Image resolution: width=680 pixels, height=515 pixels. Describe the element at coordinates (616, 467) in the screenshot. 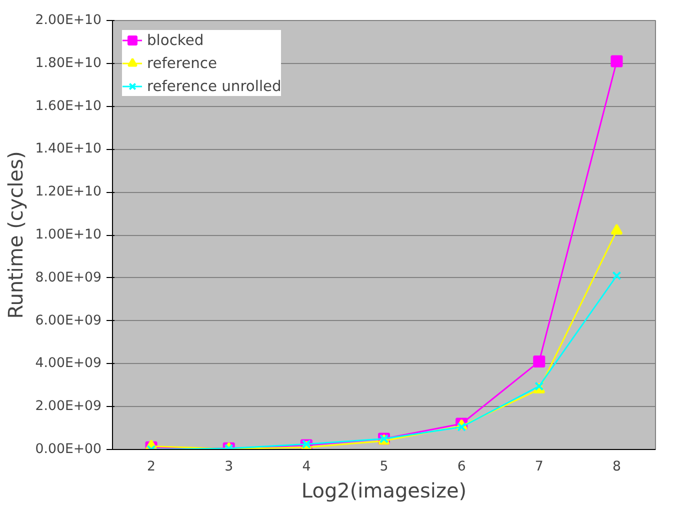

I see `x-tick-label: 8` at that location.